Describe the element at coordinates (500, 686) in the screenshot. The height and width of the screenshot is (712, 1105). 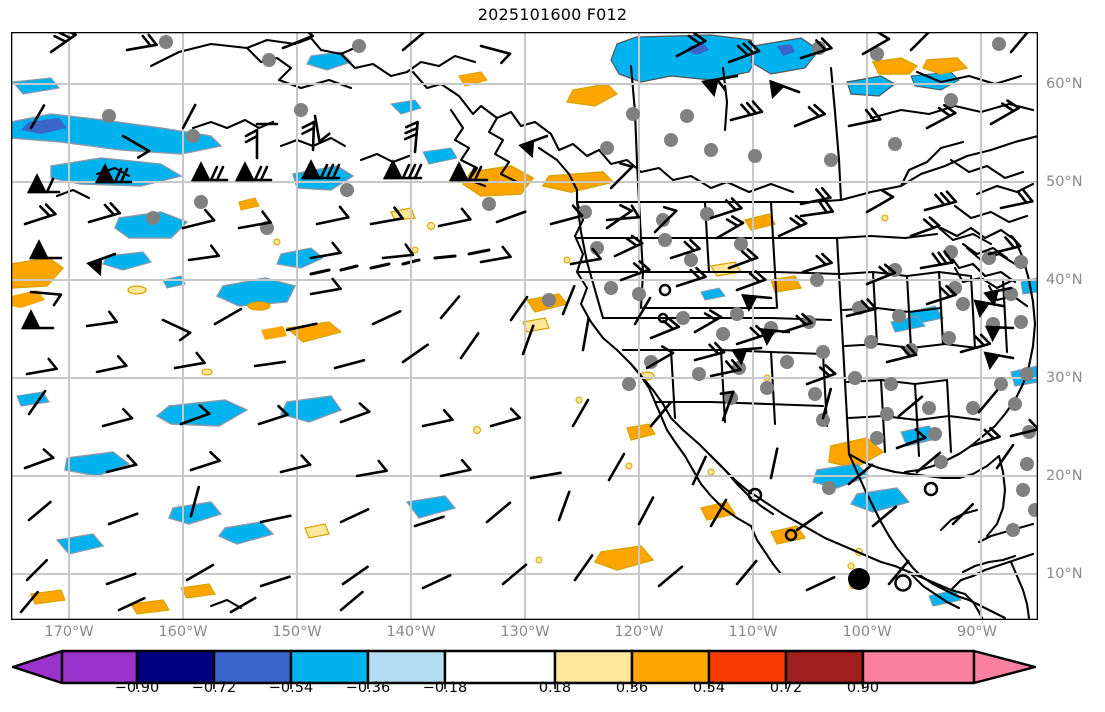
I see `cbar-ticks` at that location.